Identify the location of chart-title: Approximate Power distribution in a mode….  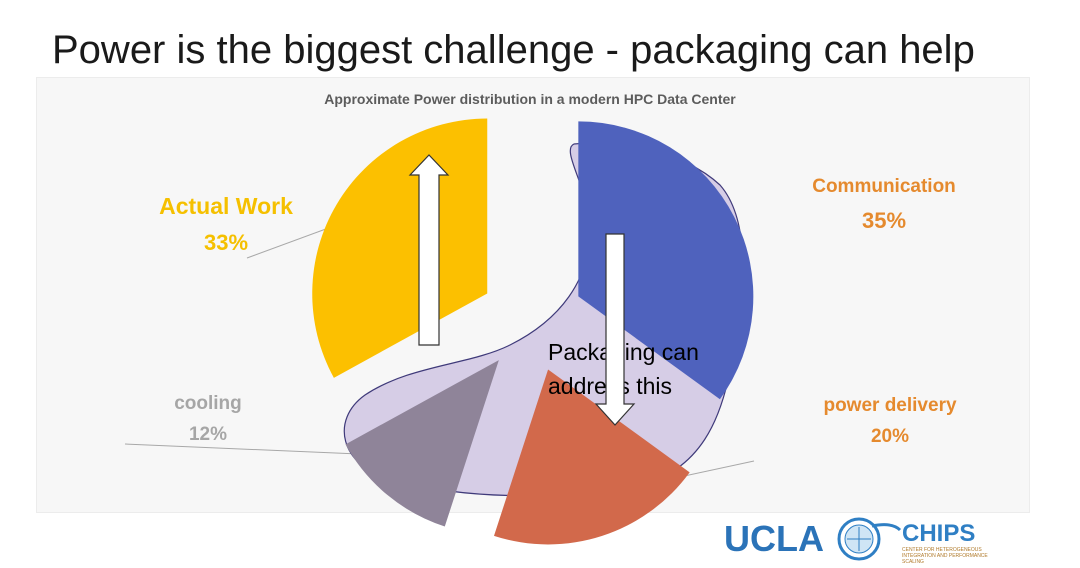
(530, 99).